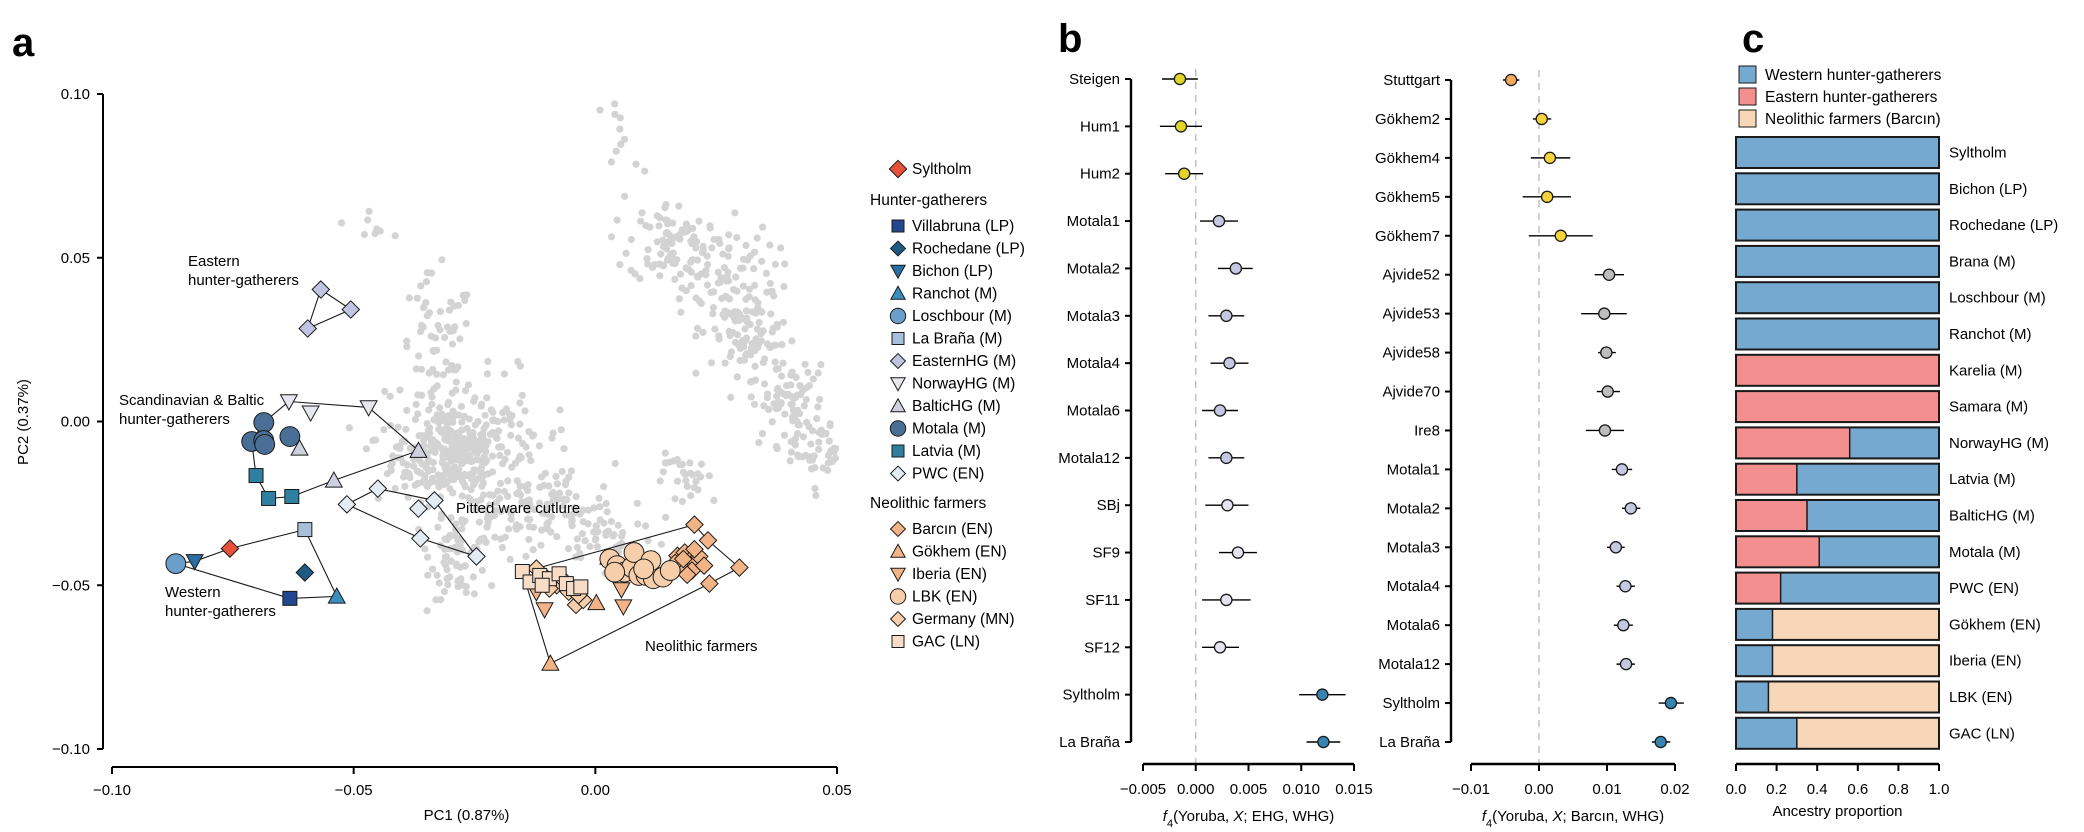 The image size is (2084, 832). I want to click on x-tick-label: −0.05, so click(354, 790).